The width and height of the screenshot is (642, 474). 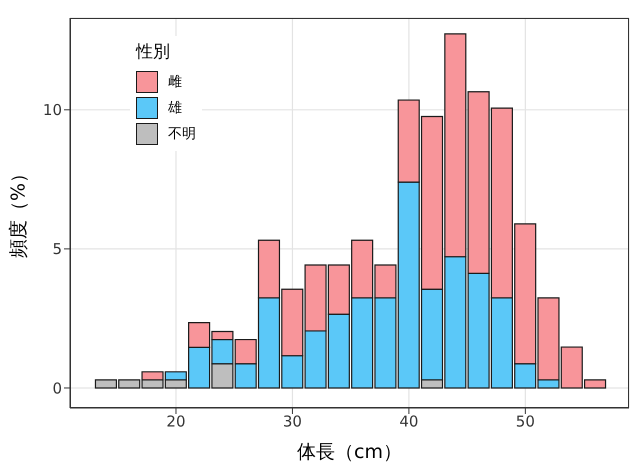 I want to click on legend-label: 不明, so click(x=182, y=134).